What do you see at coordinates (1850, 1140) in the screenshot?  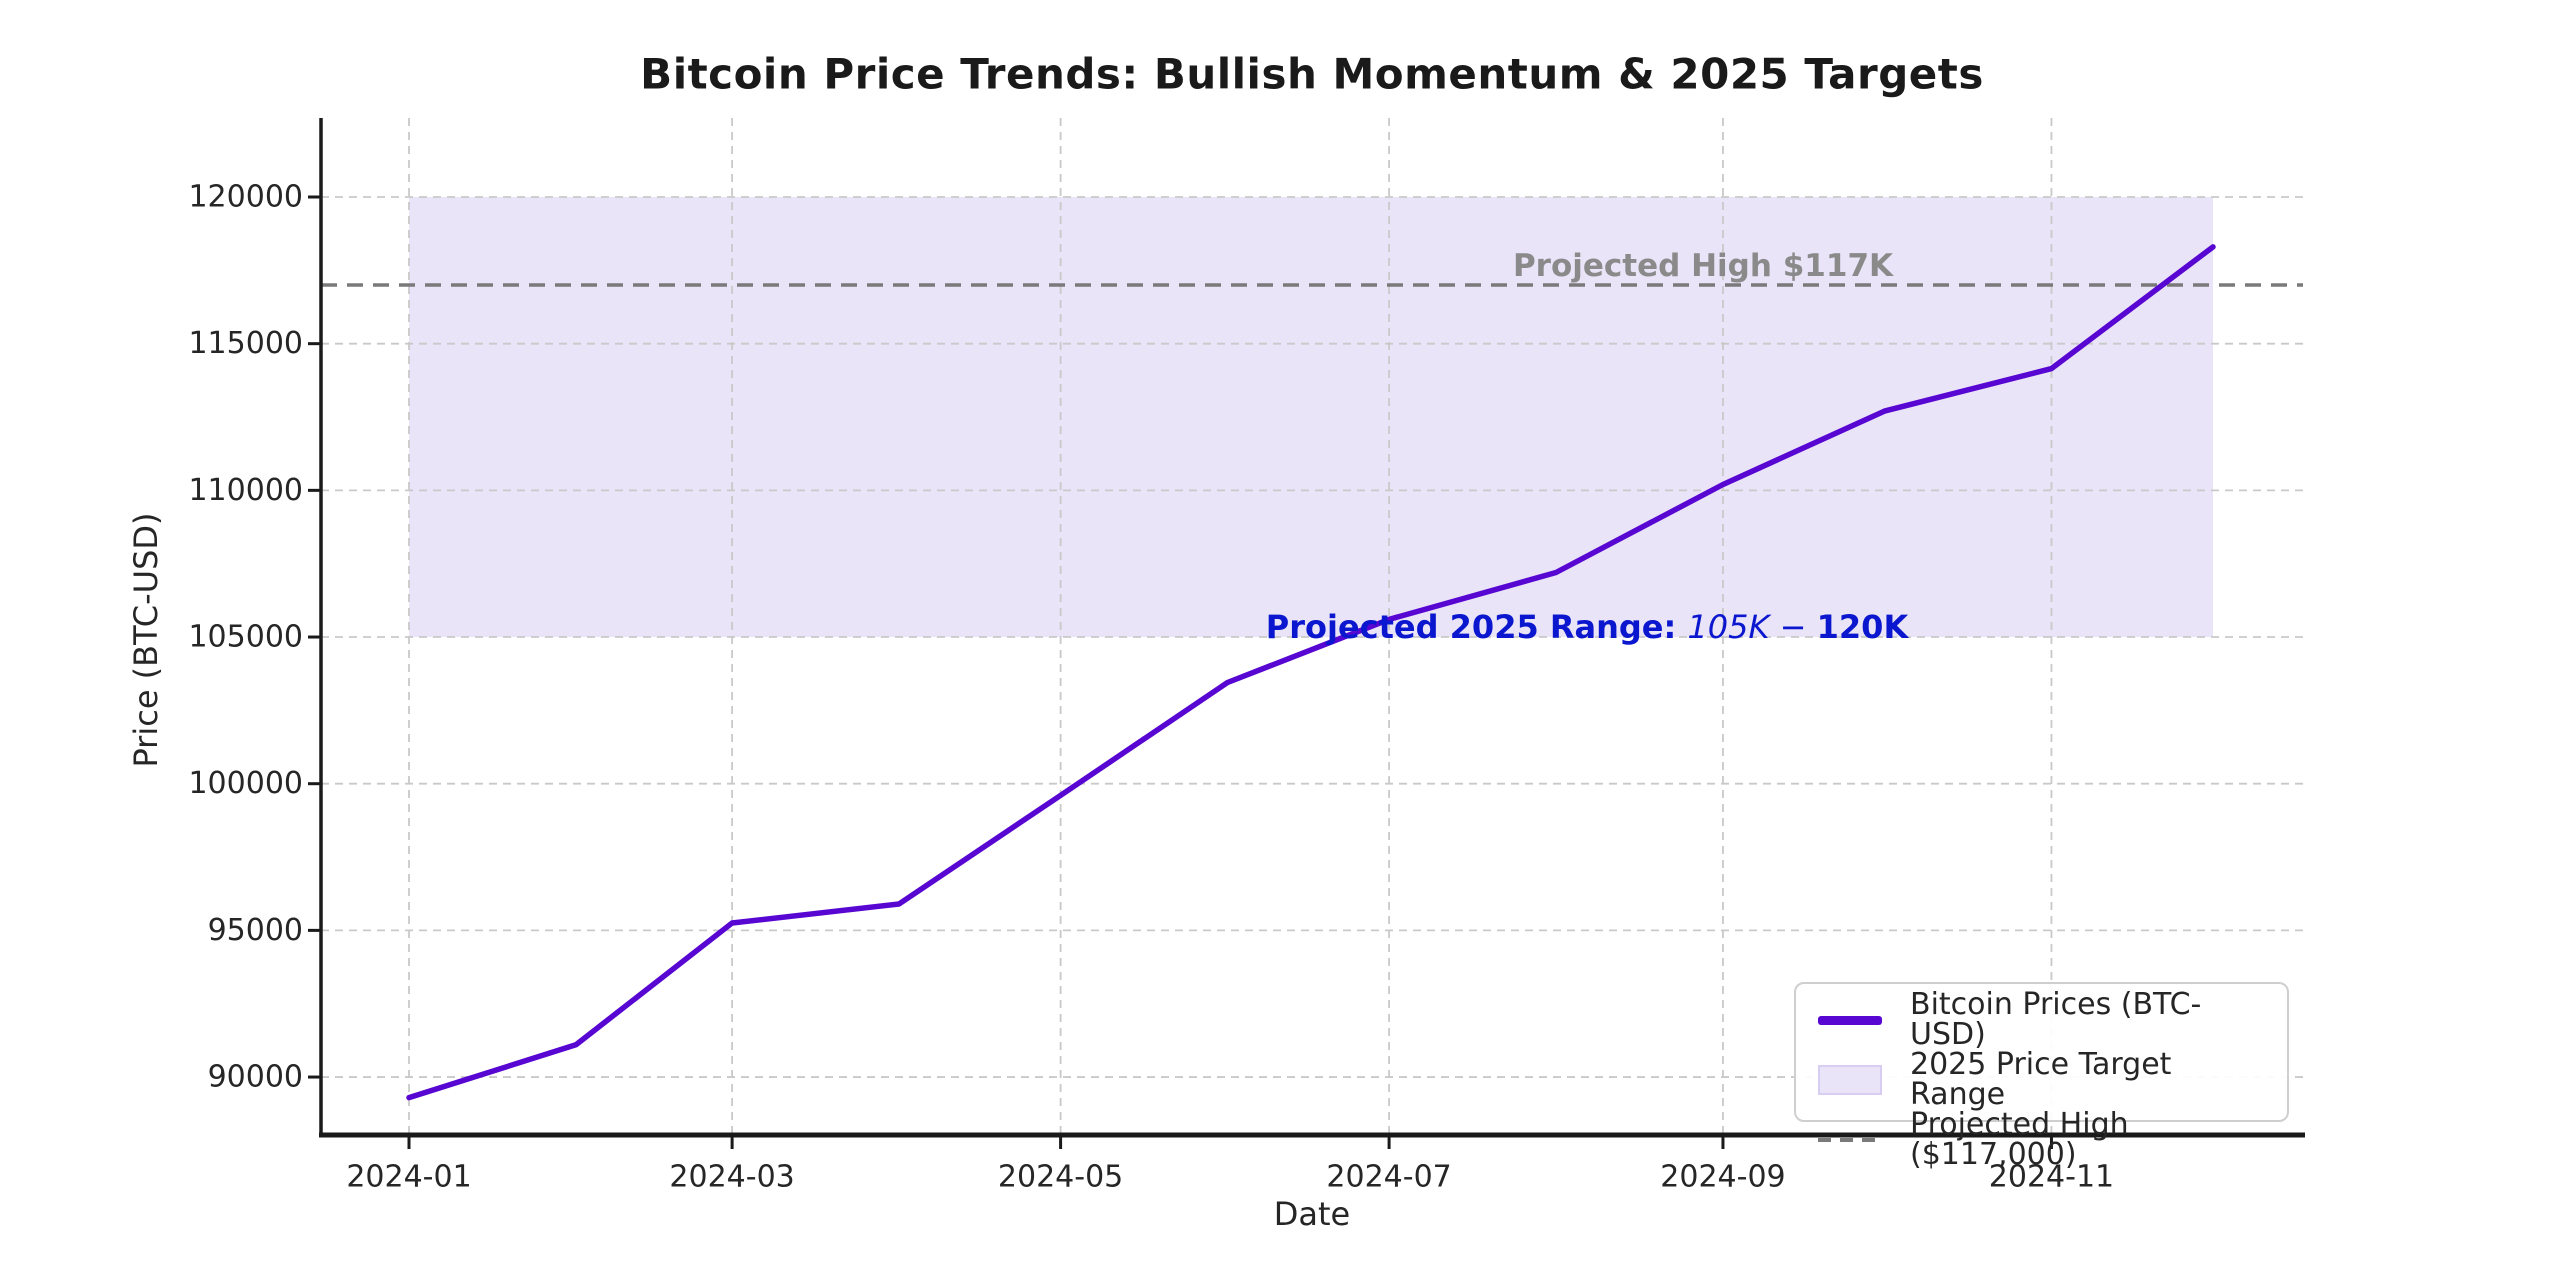 I see `legend-dashed-line-swatch` at bounding box center [1850, 1140].